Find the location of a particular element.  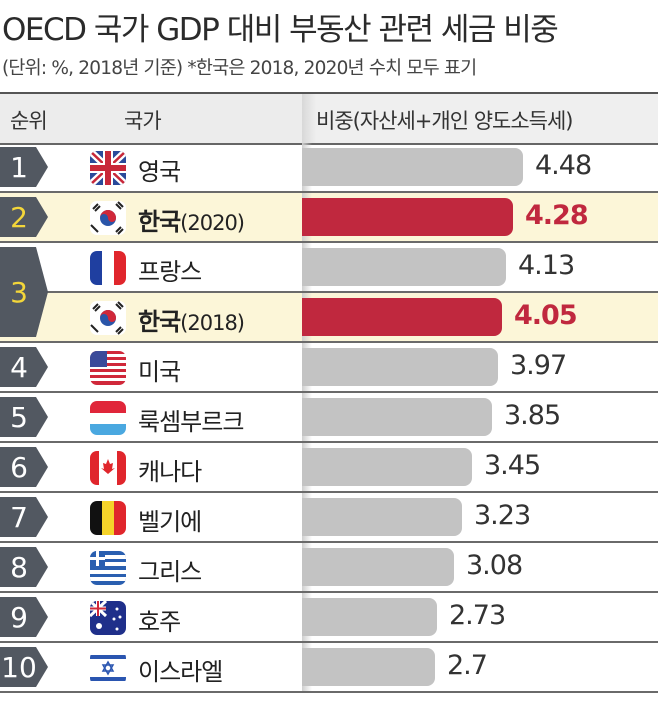

value-label: 3.97 is located at coordinates (538, 365).